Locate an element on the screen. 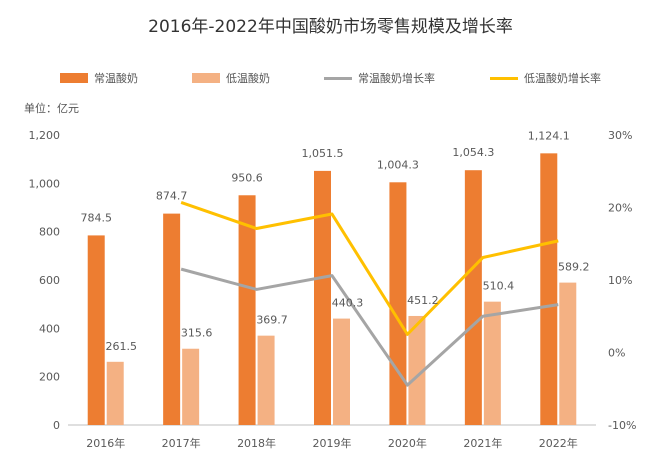  legend-item-chilled-growth: 低温酸奶增长率 is located at coordinates (545, 78).